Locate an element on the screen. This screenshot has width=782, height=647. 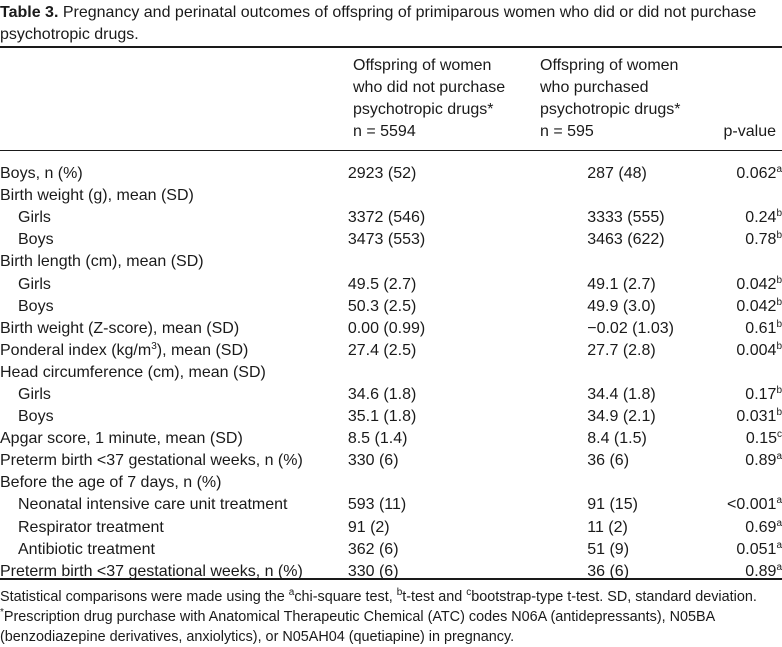
row-label: Apgar score, 1 minute, mean (SD) is located at coordinates (121, 439).